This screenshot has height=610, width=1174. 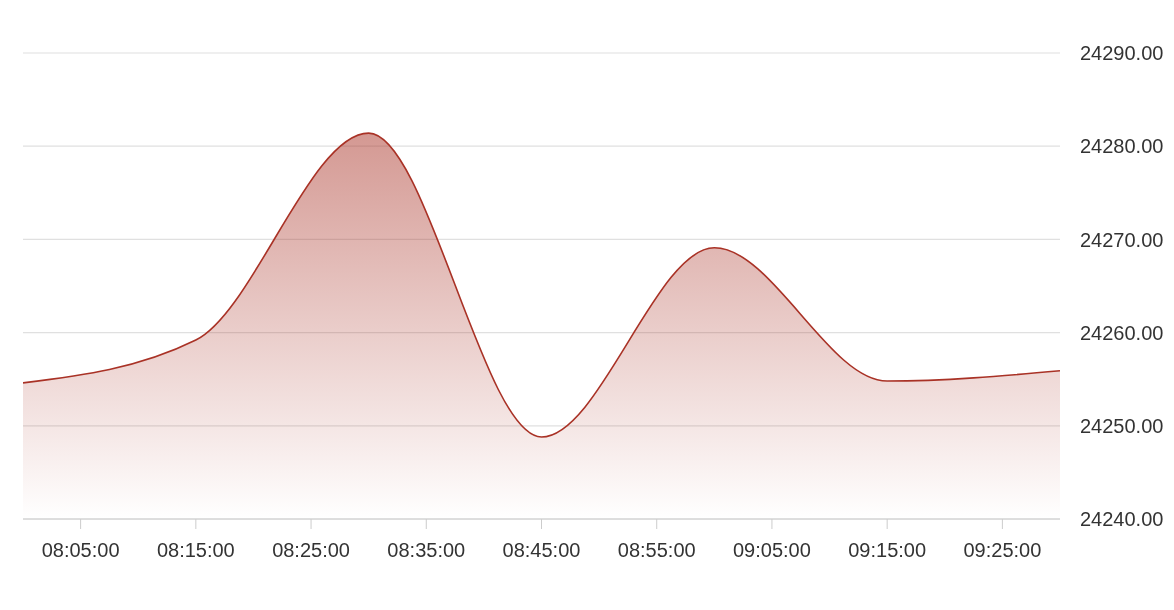 What do you see at coordinates (887, 550) in the screenshot?
I see `x-tick-label: 09:15:00` at bounding box center [887, 550].